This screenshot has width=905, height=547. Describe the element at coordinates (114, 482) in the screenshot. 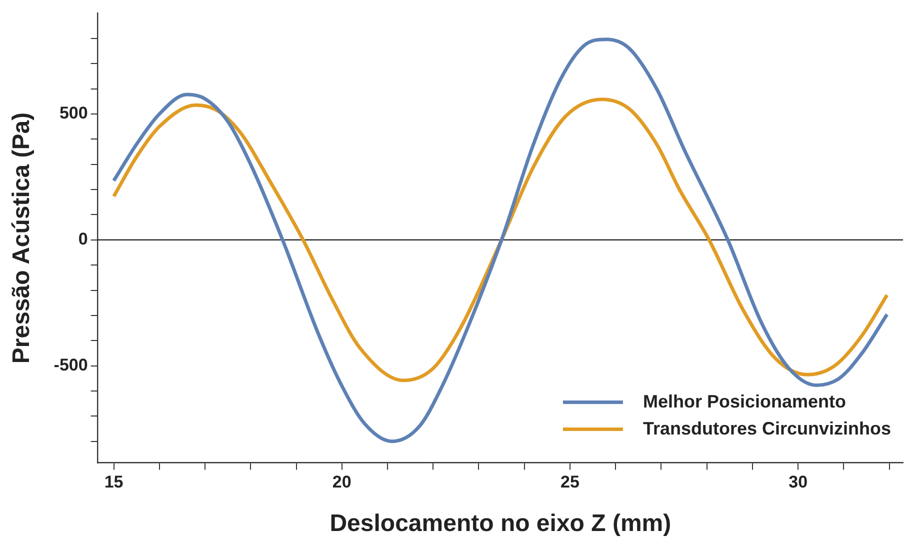

I see `x-tick-label: 15` at that location.